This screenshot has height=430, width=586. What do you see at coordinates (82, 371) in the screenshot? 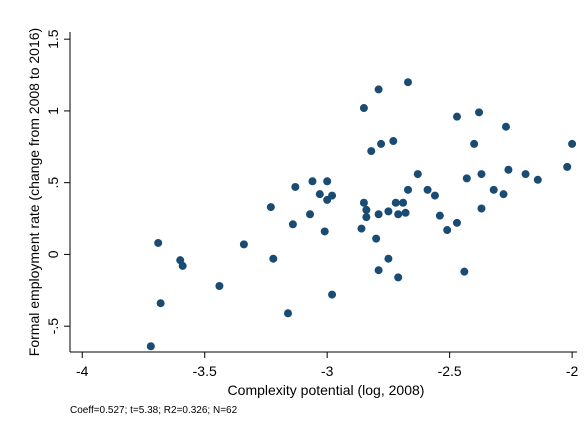
I see `x-tick-label: -4` at bounding box center [82, 371].